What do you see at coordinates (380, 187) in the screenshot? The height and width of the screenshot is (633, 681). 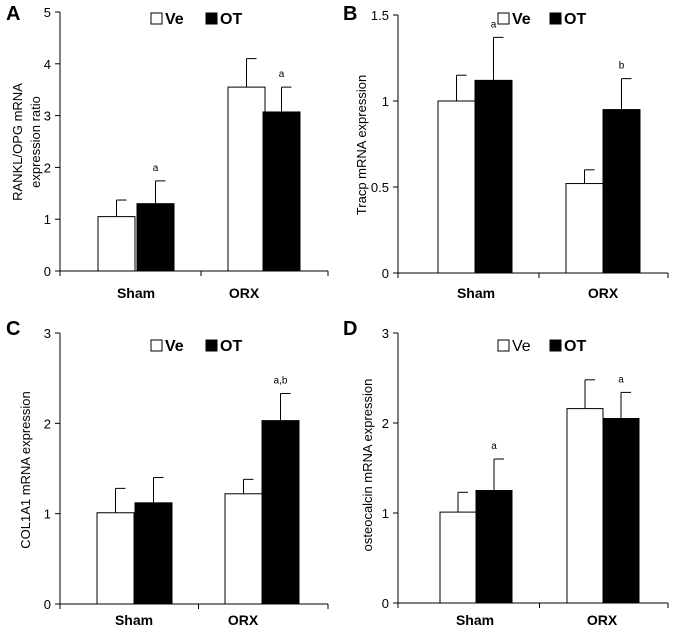 I see `y-tick-label: 0.5` at bounding box center [380, 187].